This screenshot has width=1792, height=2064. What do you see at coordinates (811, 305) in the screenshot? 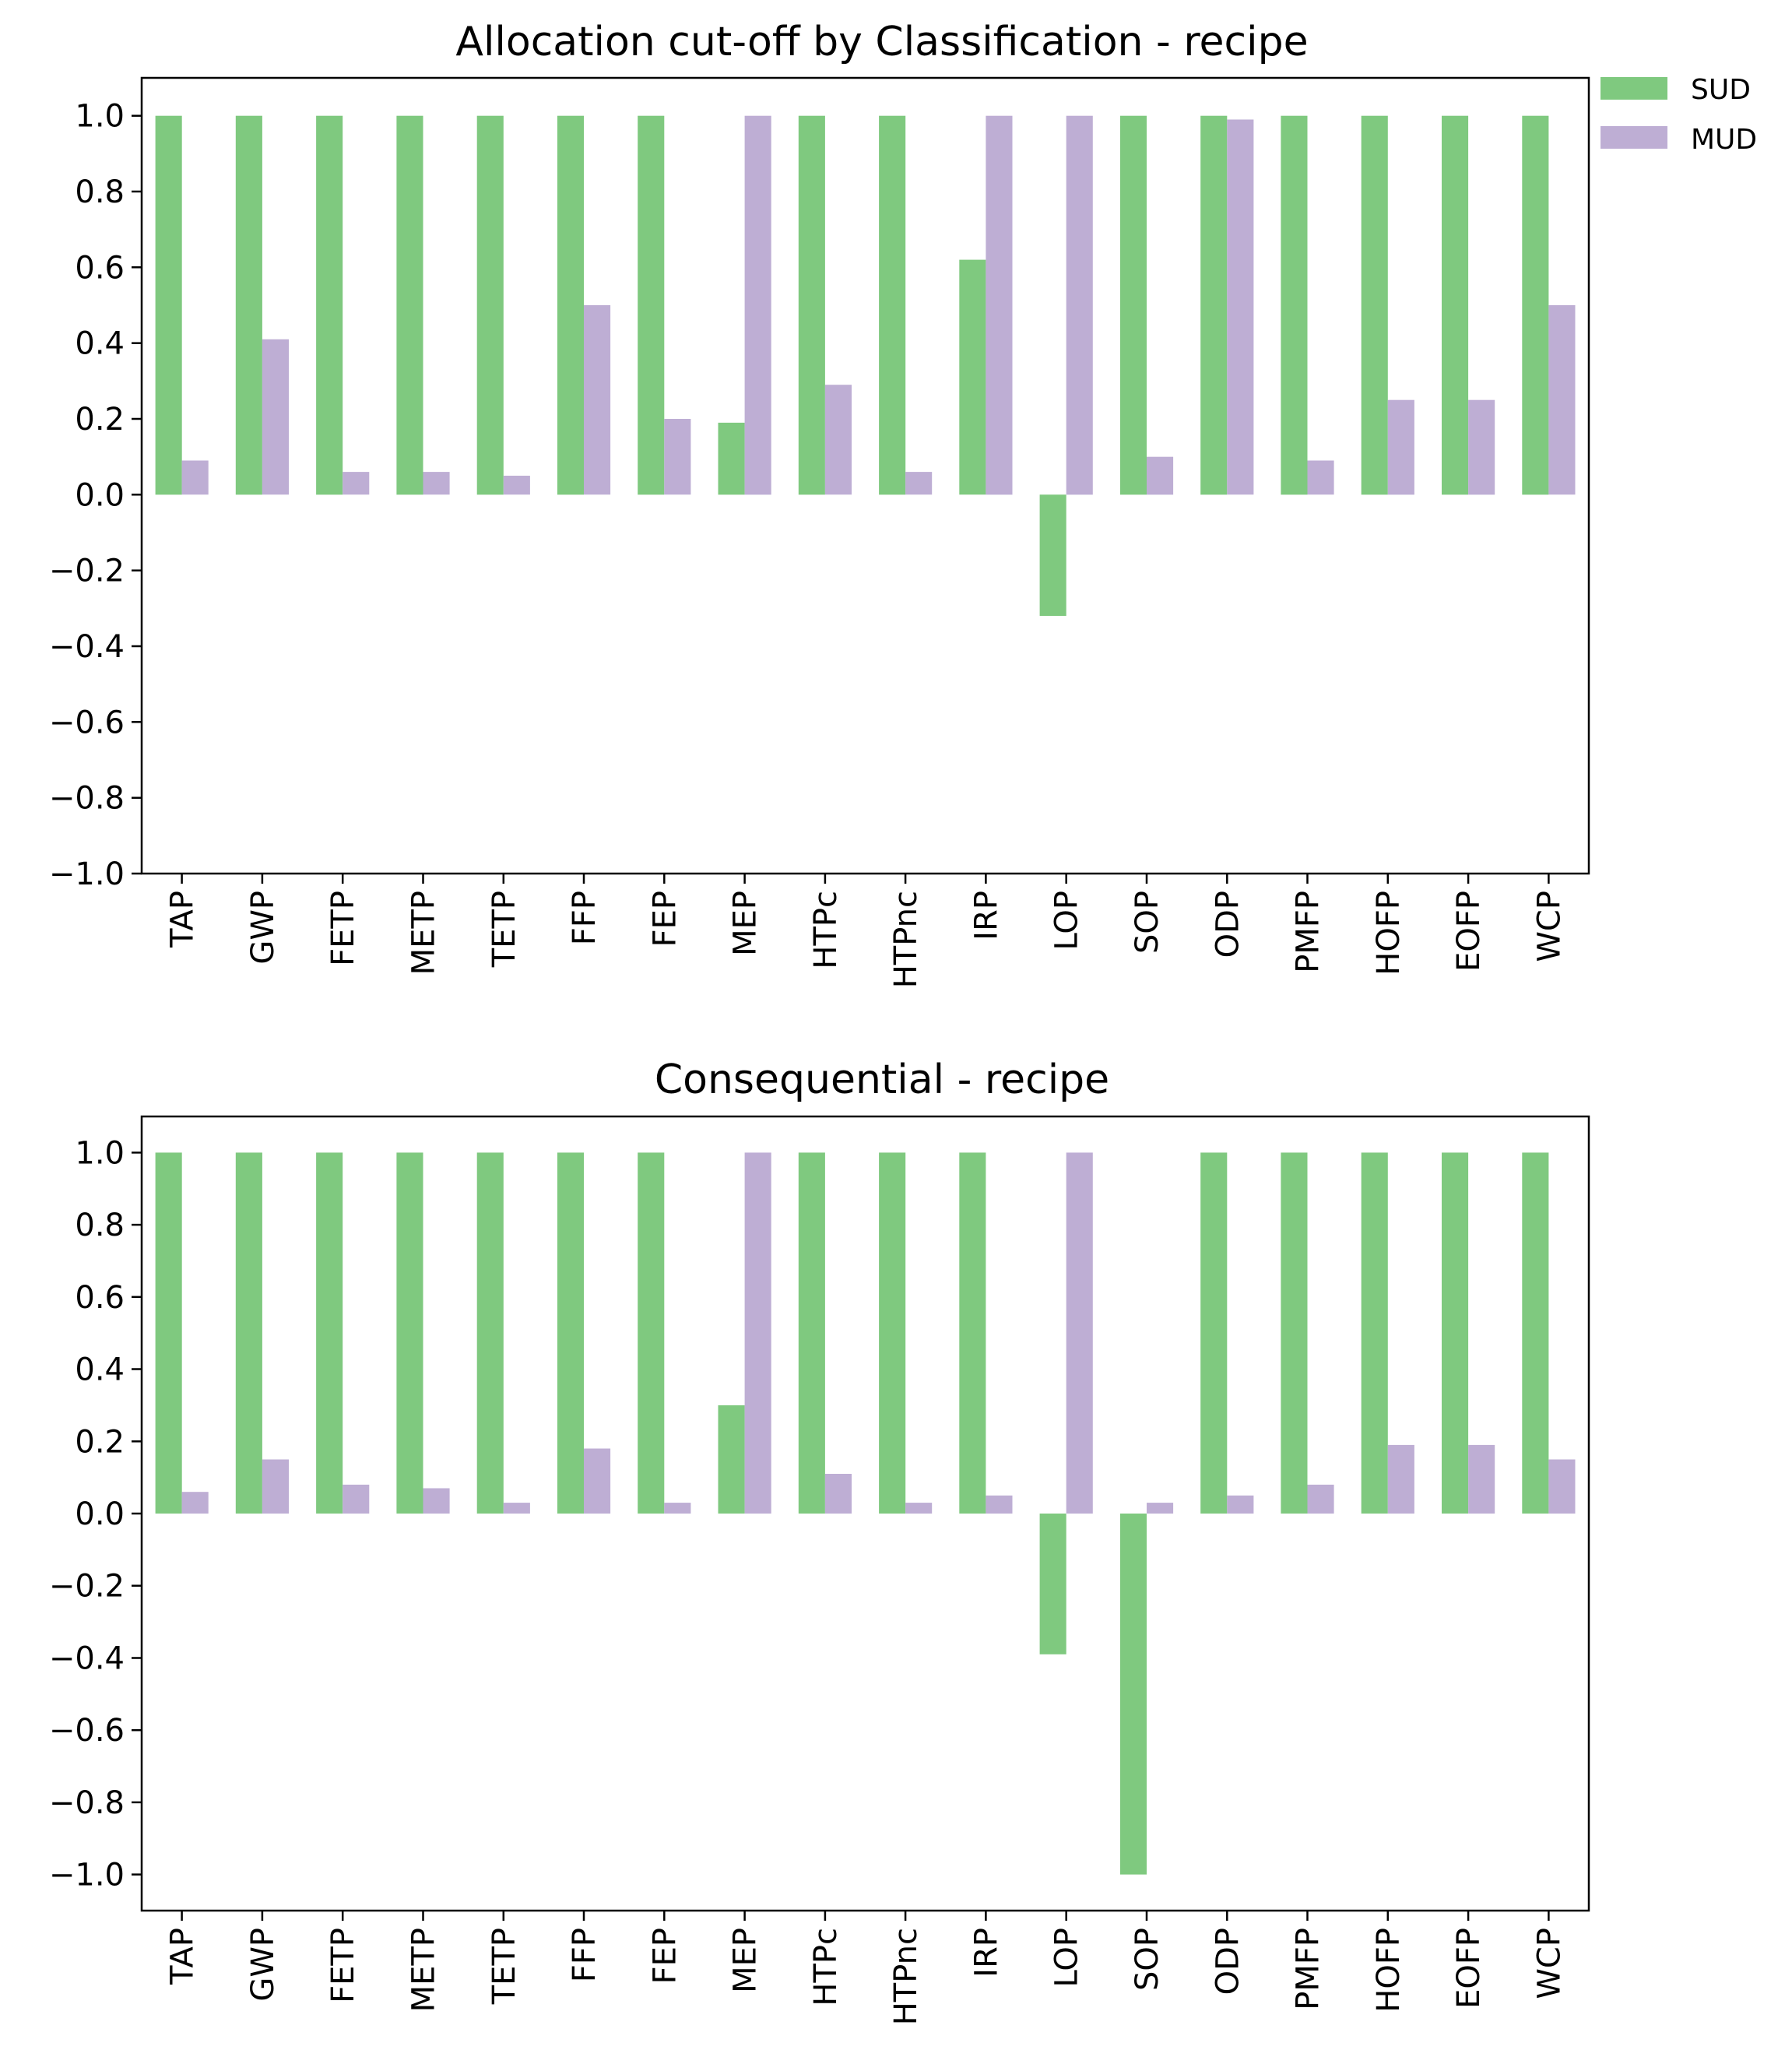
I see `bar-sud-htpc` at bounding box center [811, 305].